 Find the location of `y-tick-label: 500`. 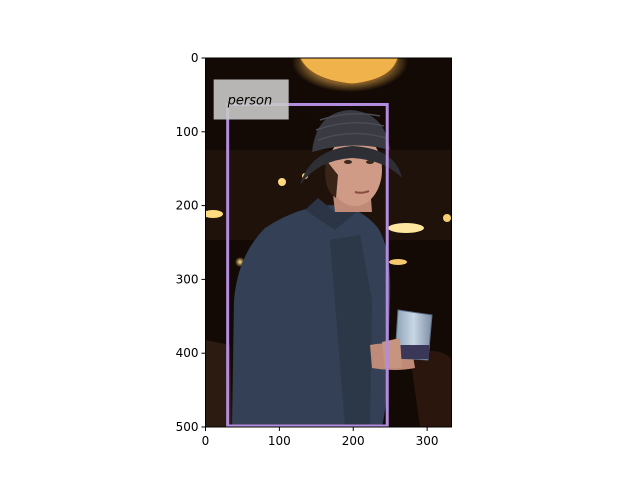

y-tick-label: 500 is located at coordinates (187, 427).